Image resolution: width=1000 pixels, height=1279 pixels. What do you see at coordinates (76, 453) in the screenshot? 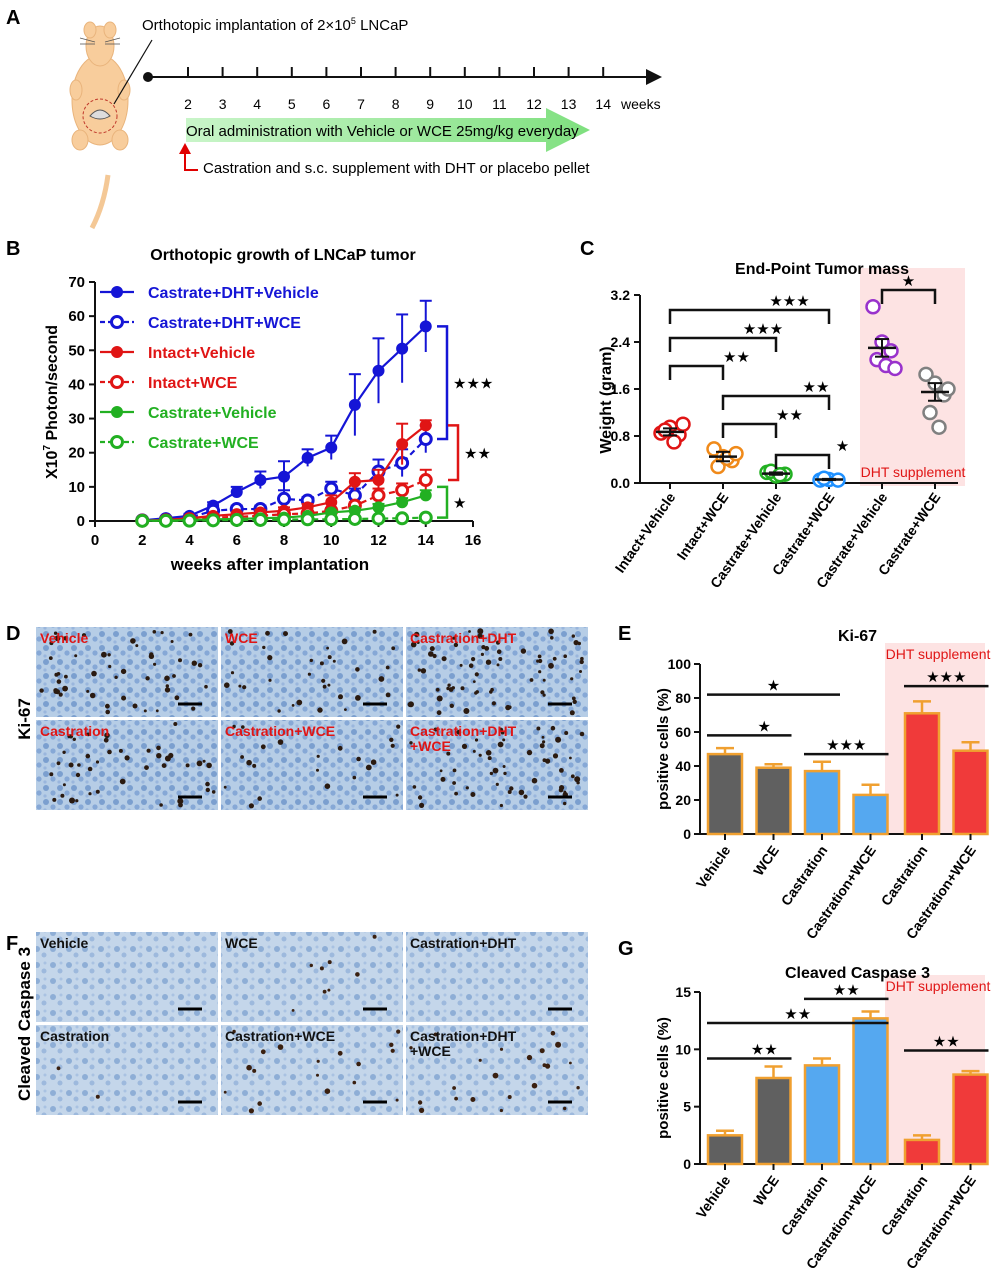
I see `y-tick-label: 20` at bounding box center [76, 453].